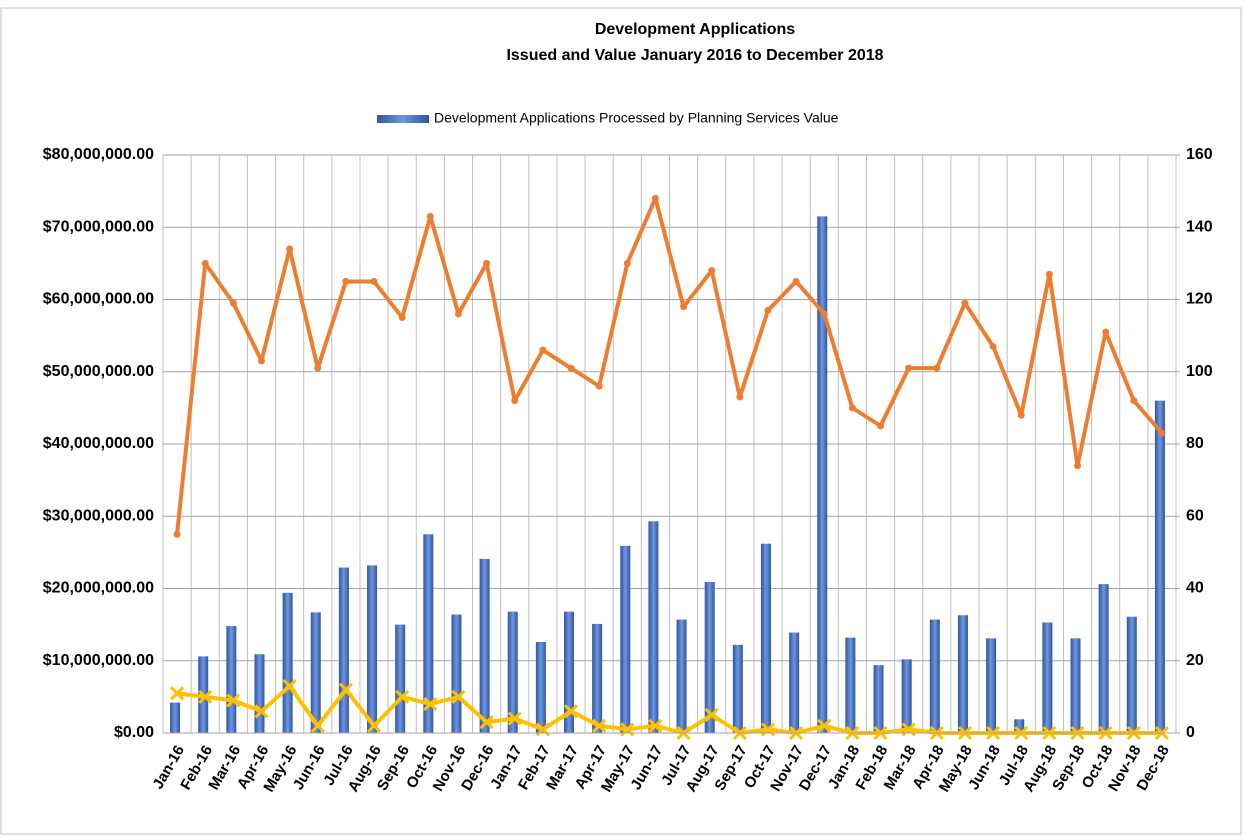  What do you see at coordinates (98, 660) in the screenshot?
I see `y-tick-label: $10,000,000.00` at bounding box center [98, 660].